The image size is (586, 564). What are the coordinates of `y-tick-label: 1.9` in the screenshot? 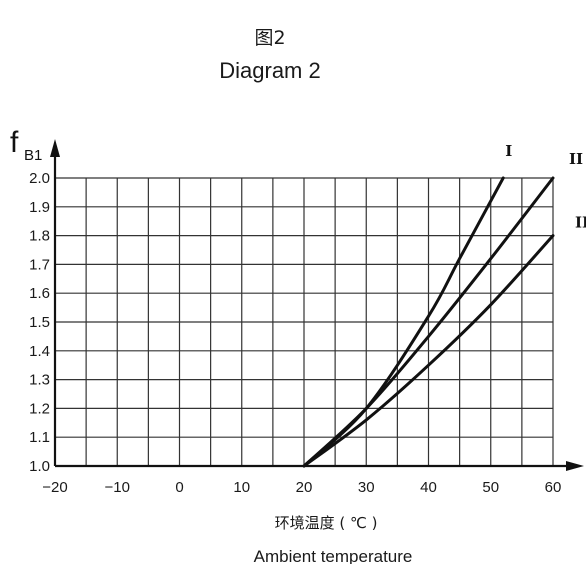 It's located at (39, 207).